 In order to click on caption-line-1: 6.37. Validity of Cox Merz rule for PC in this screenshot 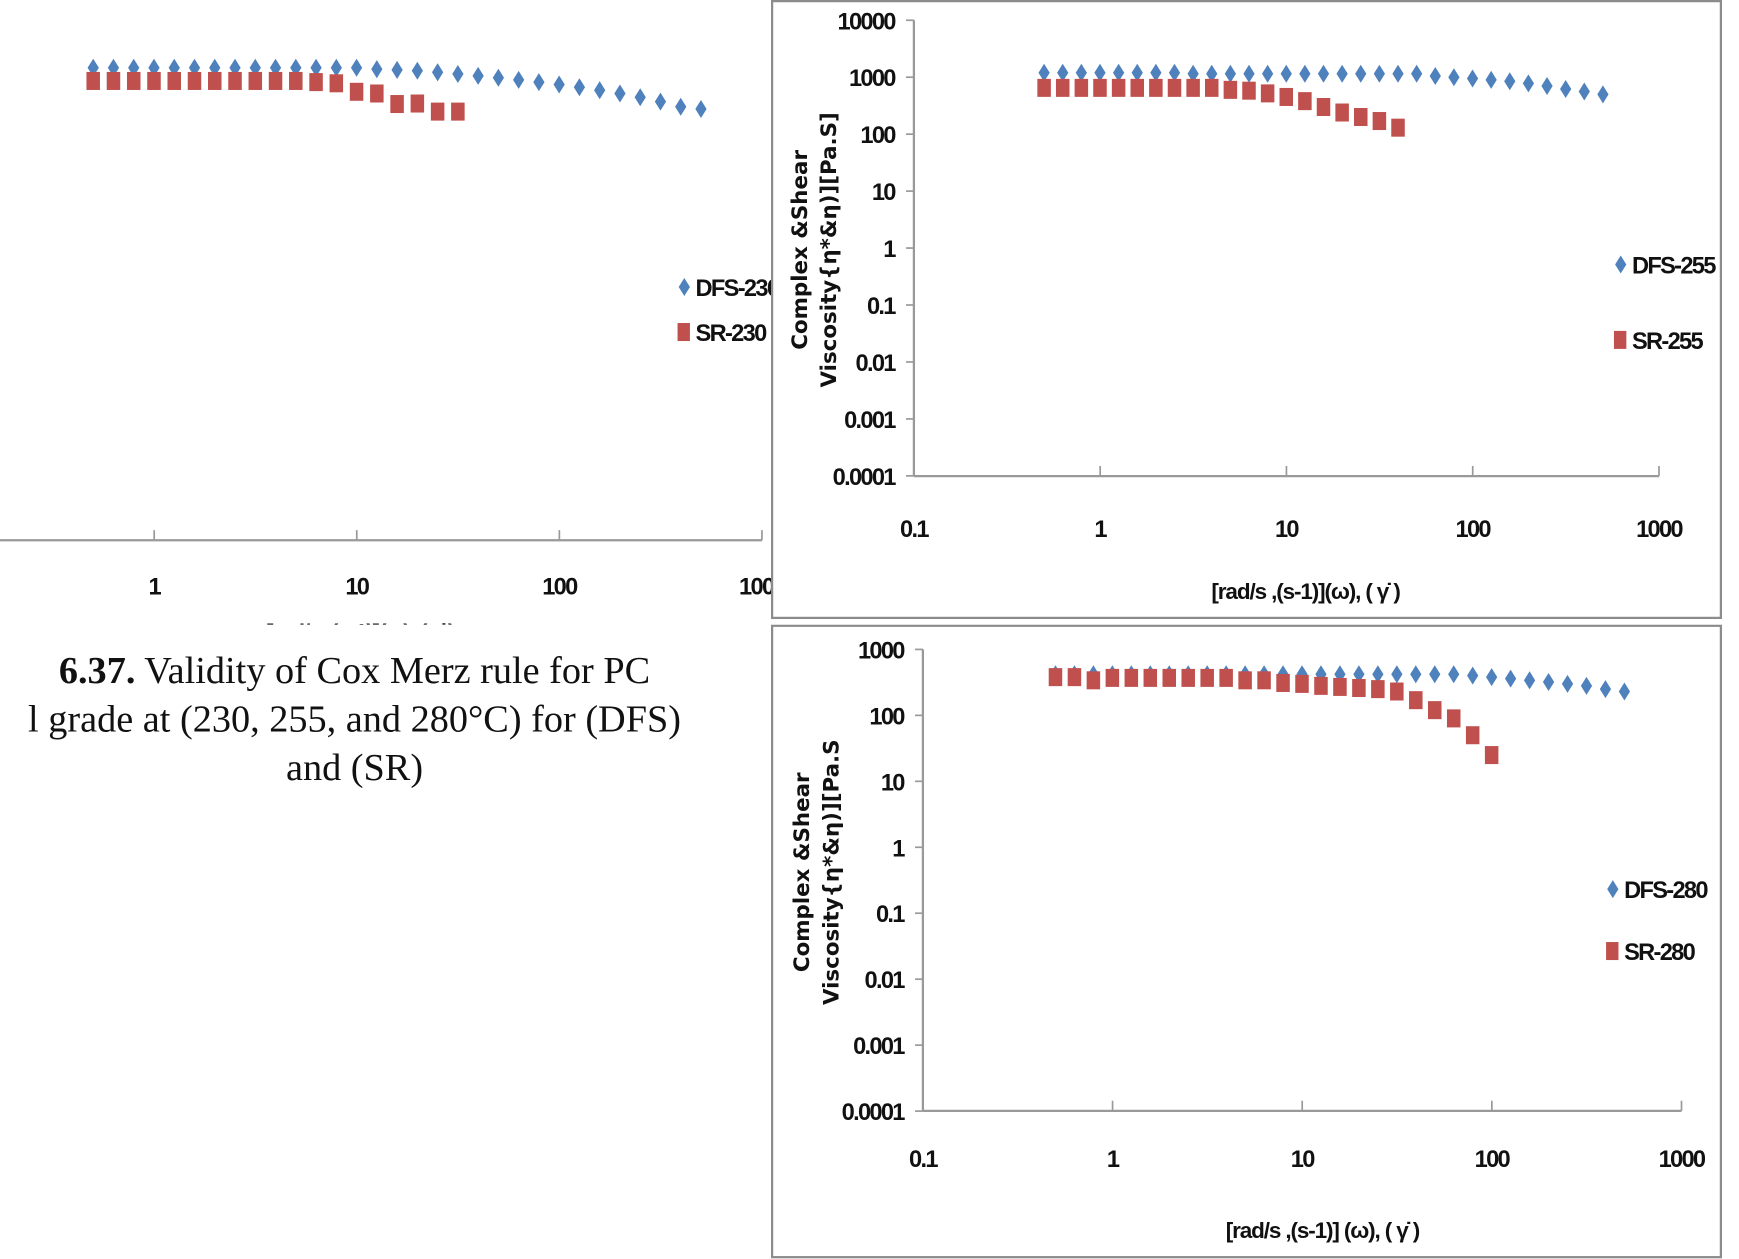, I will do `click(399, 671)`.